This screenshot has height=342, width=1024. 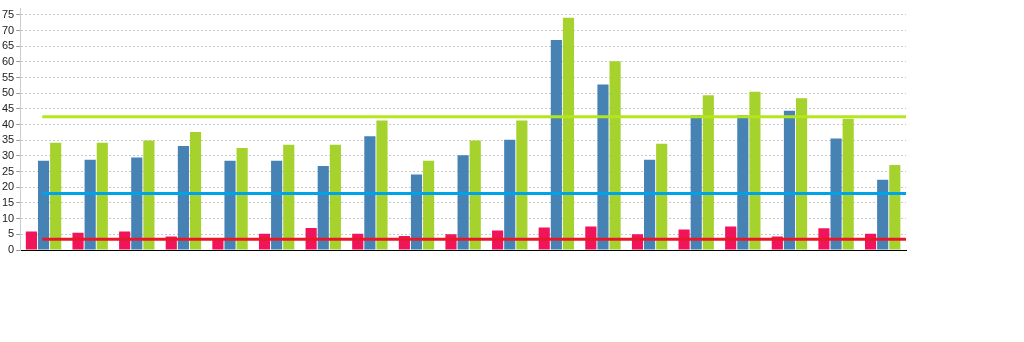 What do you see at coordinates (8, 76) in the screenshot?
I see `y-tick-label: 55` at bounding box center [8, 76].